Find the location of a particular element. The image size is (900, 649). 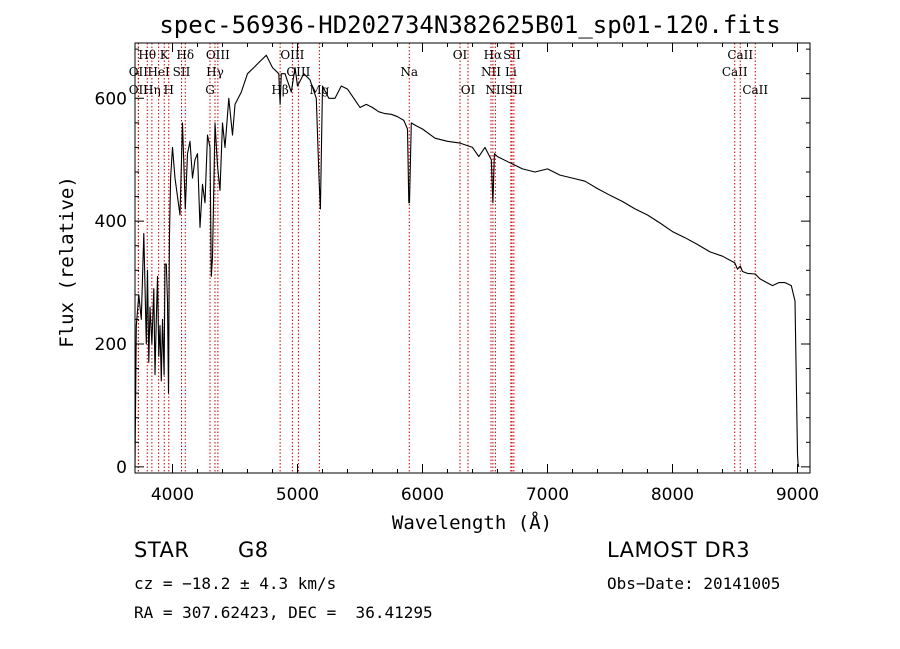

spectral-line-label: K is located at coordinates (165, 55).